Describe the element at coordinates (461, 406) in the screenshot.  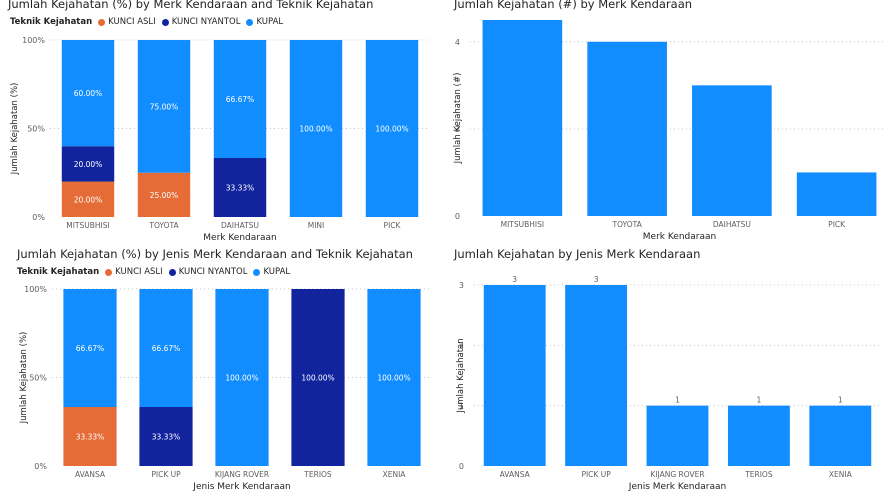
I see `y-tick-label: 1` at that location.